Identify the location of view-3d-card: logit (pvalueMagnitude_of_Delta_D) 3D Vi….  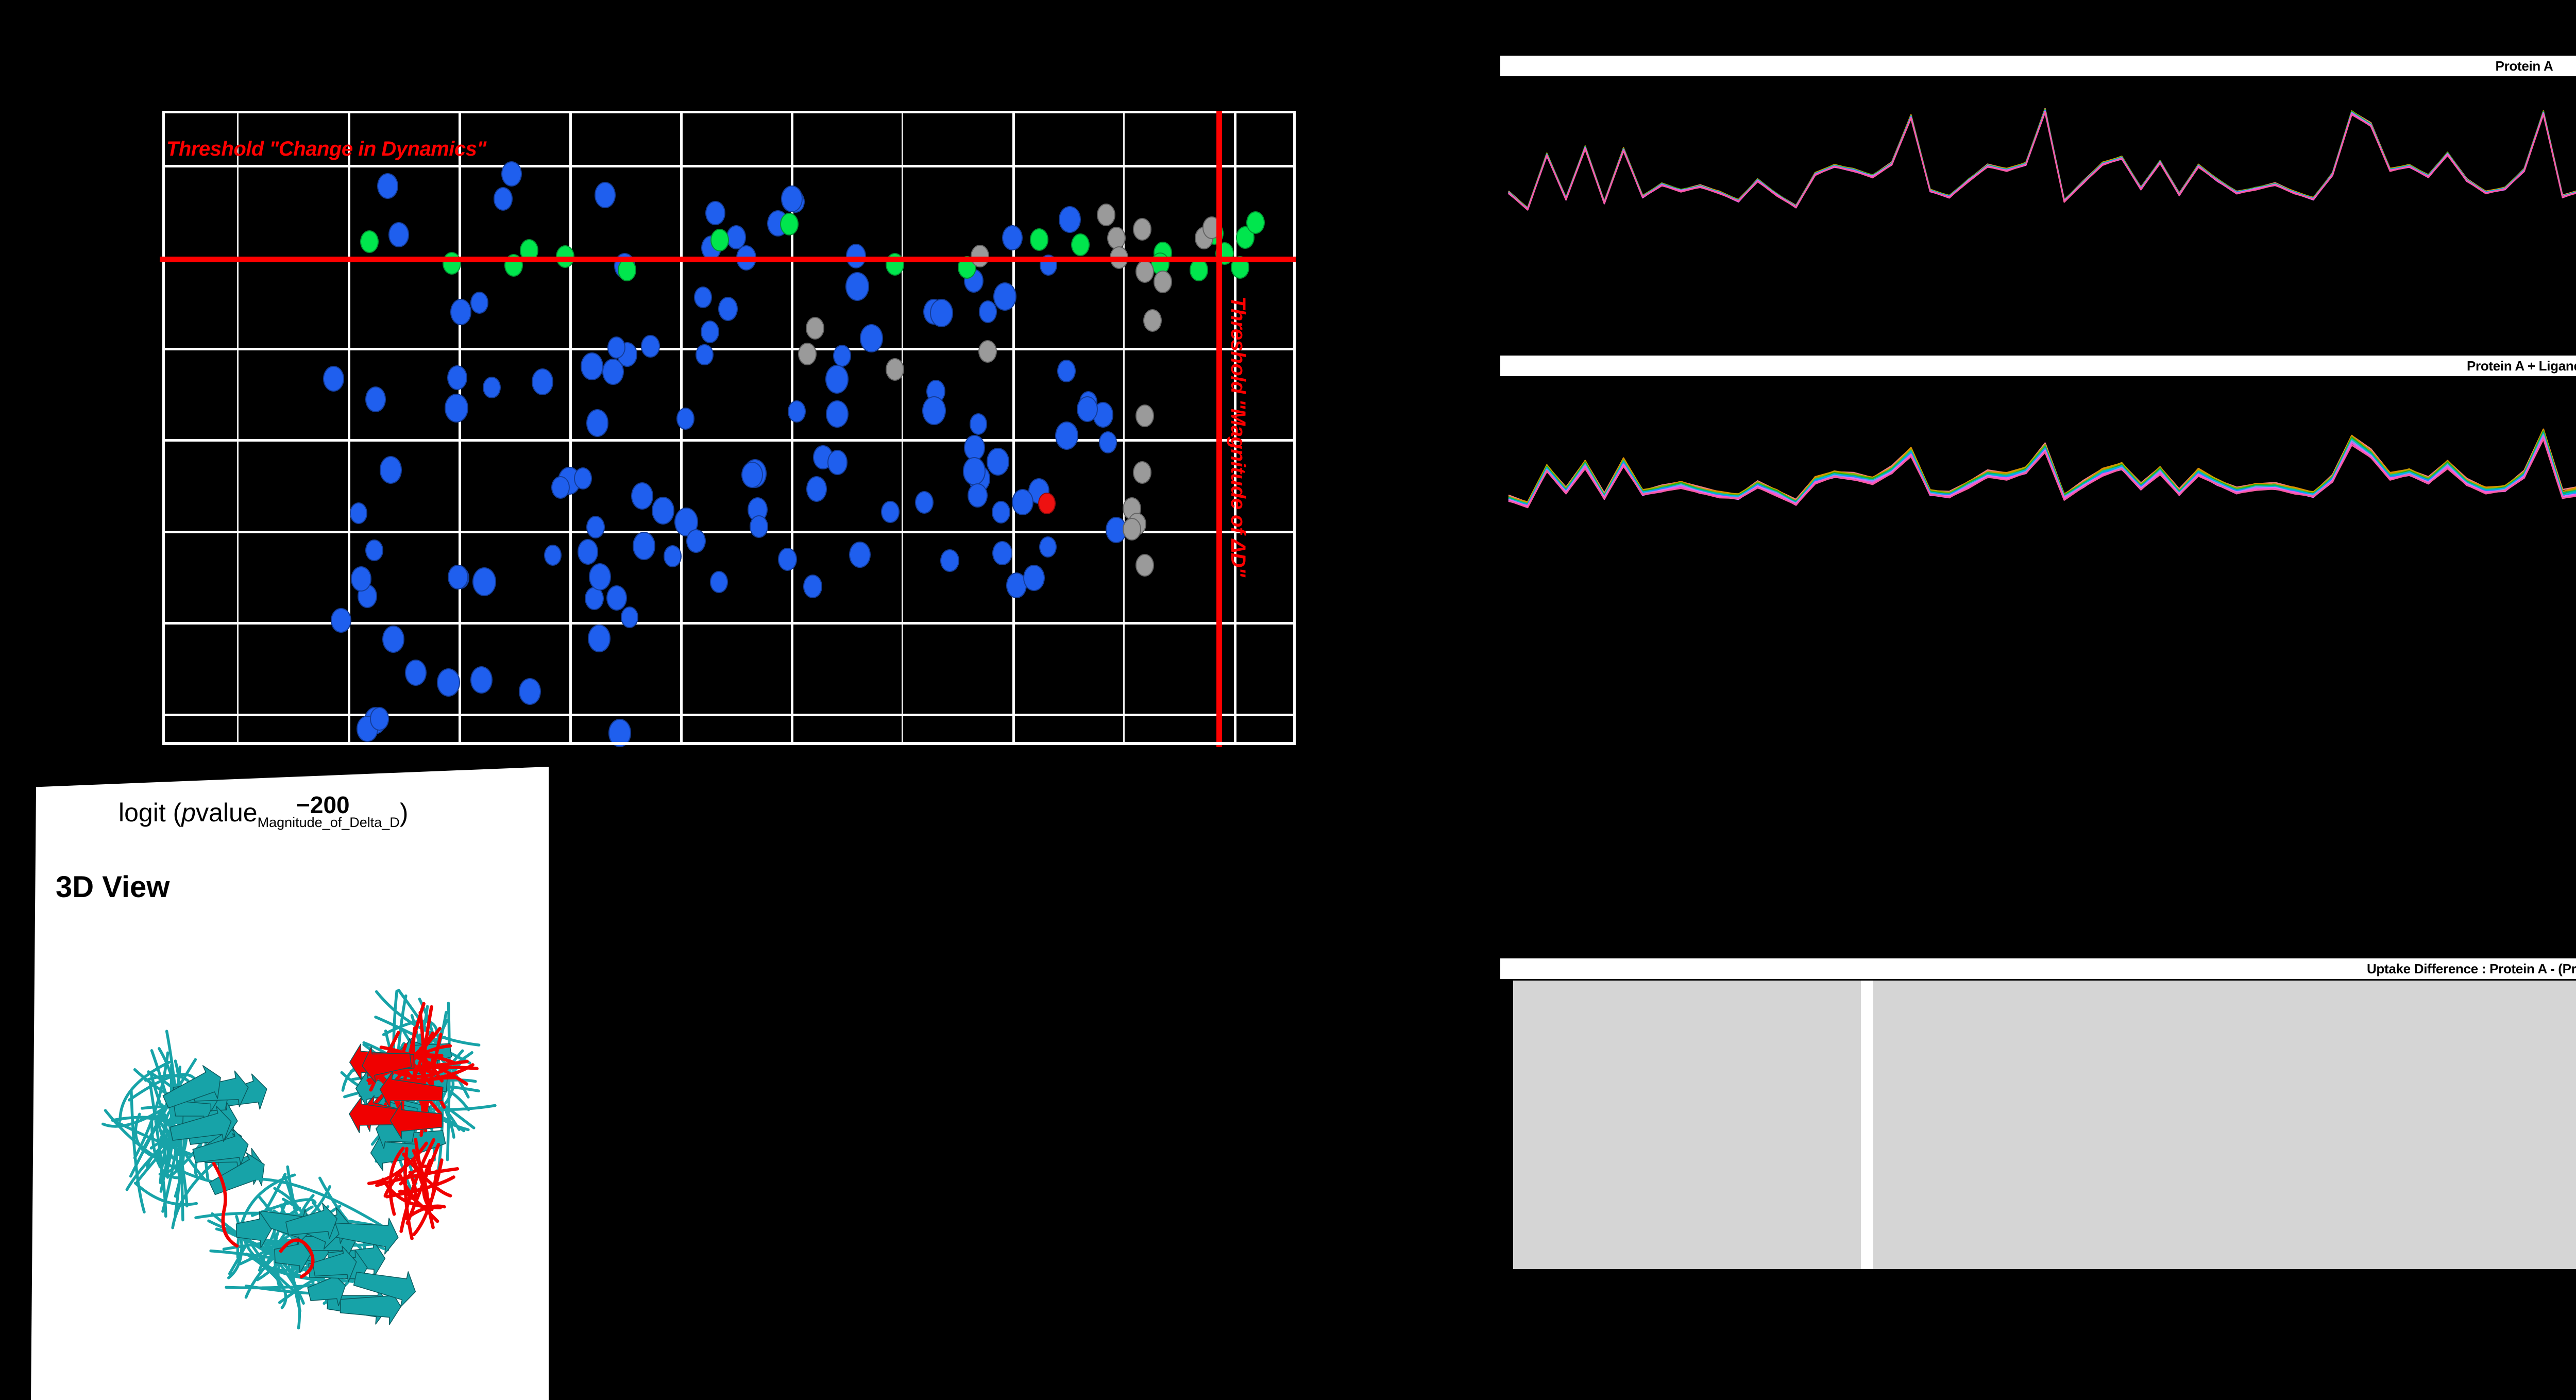
(290, 1083).